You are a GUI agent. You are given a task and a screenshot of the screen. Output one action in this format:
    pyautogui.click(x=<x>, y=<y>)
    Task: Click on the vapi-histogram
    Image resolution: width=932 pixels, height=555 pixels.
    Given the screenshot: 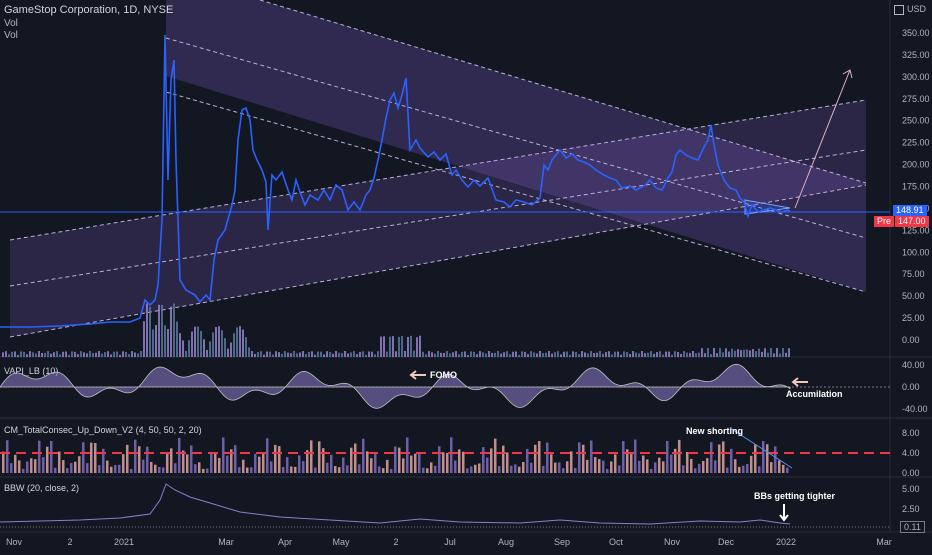 What is the action you would take?
    pyautogui.click(x=395, y=386)
    